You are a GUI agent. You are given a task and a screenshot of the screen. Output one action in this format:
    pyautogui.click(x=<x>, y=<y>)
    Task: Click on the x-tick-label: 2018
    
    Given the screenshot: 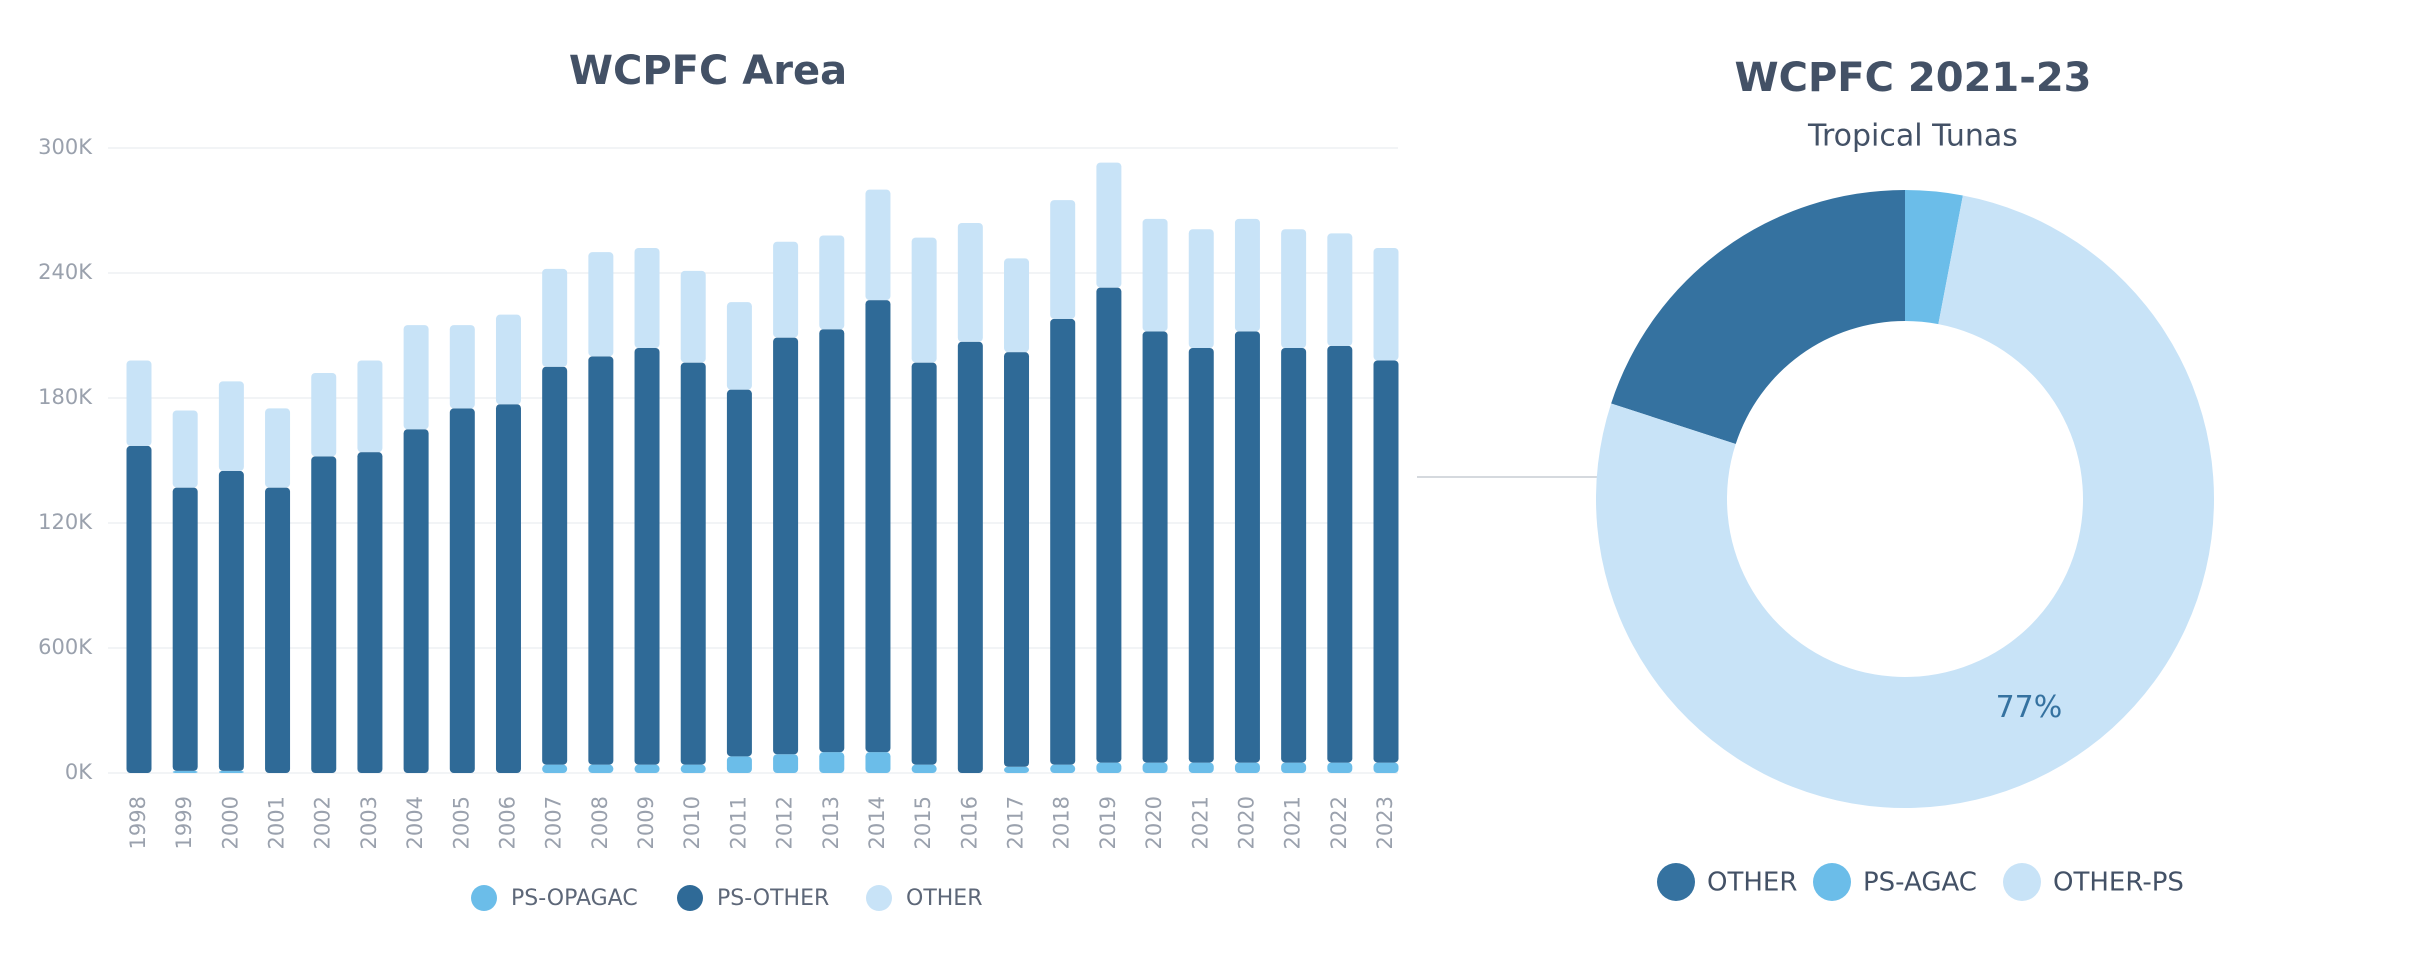 What is the action you would take?
    pyautogui.click(x=1062, y=822)
    